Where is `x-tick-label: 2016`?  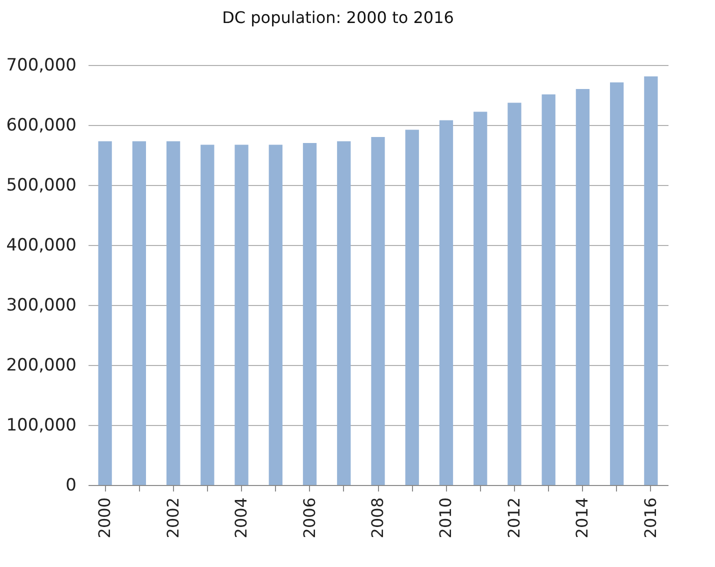 x-tick-label: 2016 is located at coordinates (650, 518).